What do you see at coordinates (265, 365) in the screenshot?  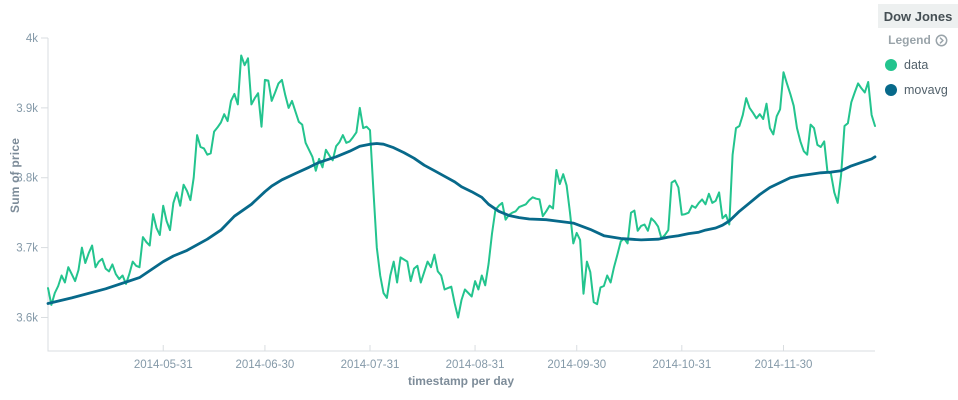 I see `x-tick-label: 2014-06-30` at bounding box center [265, 365].